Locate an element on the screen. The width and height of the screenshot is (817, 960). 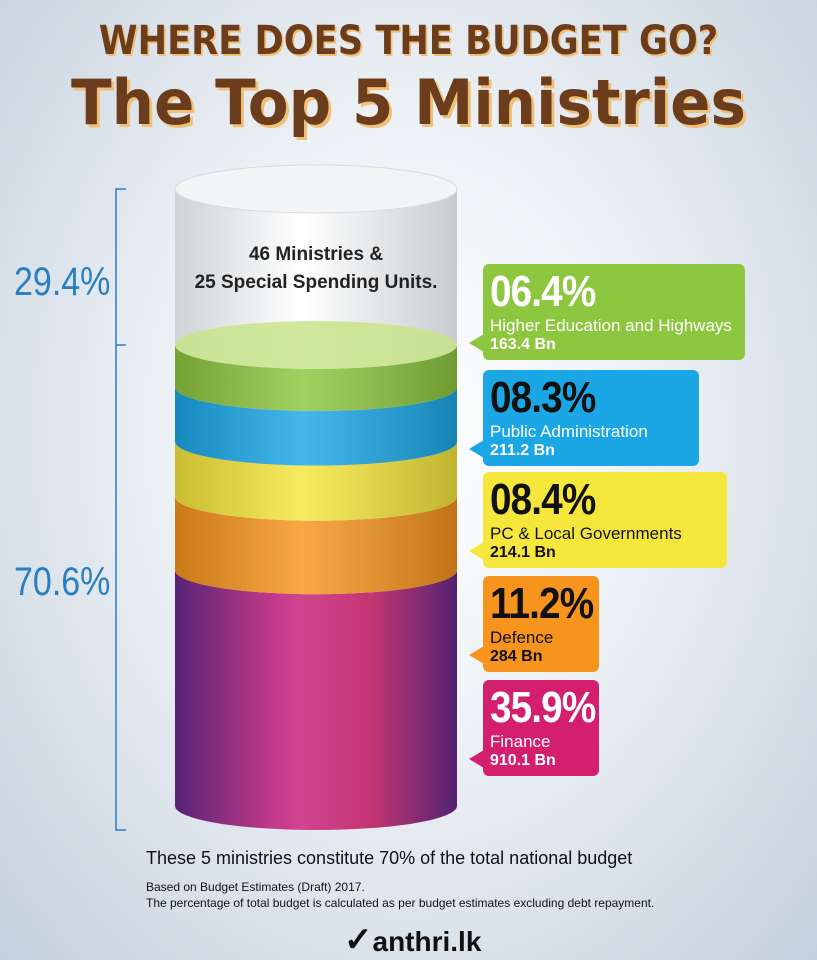
callout-amount: 910.1 Bn is located at coordinates (523, 760).